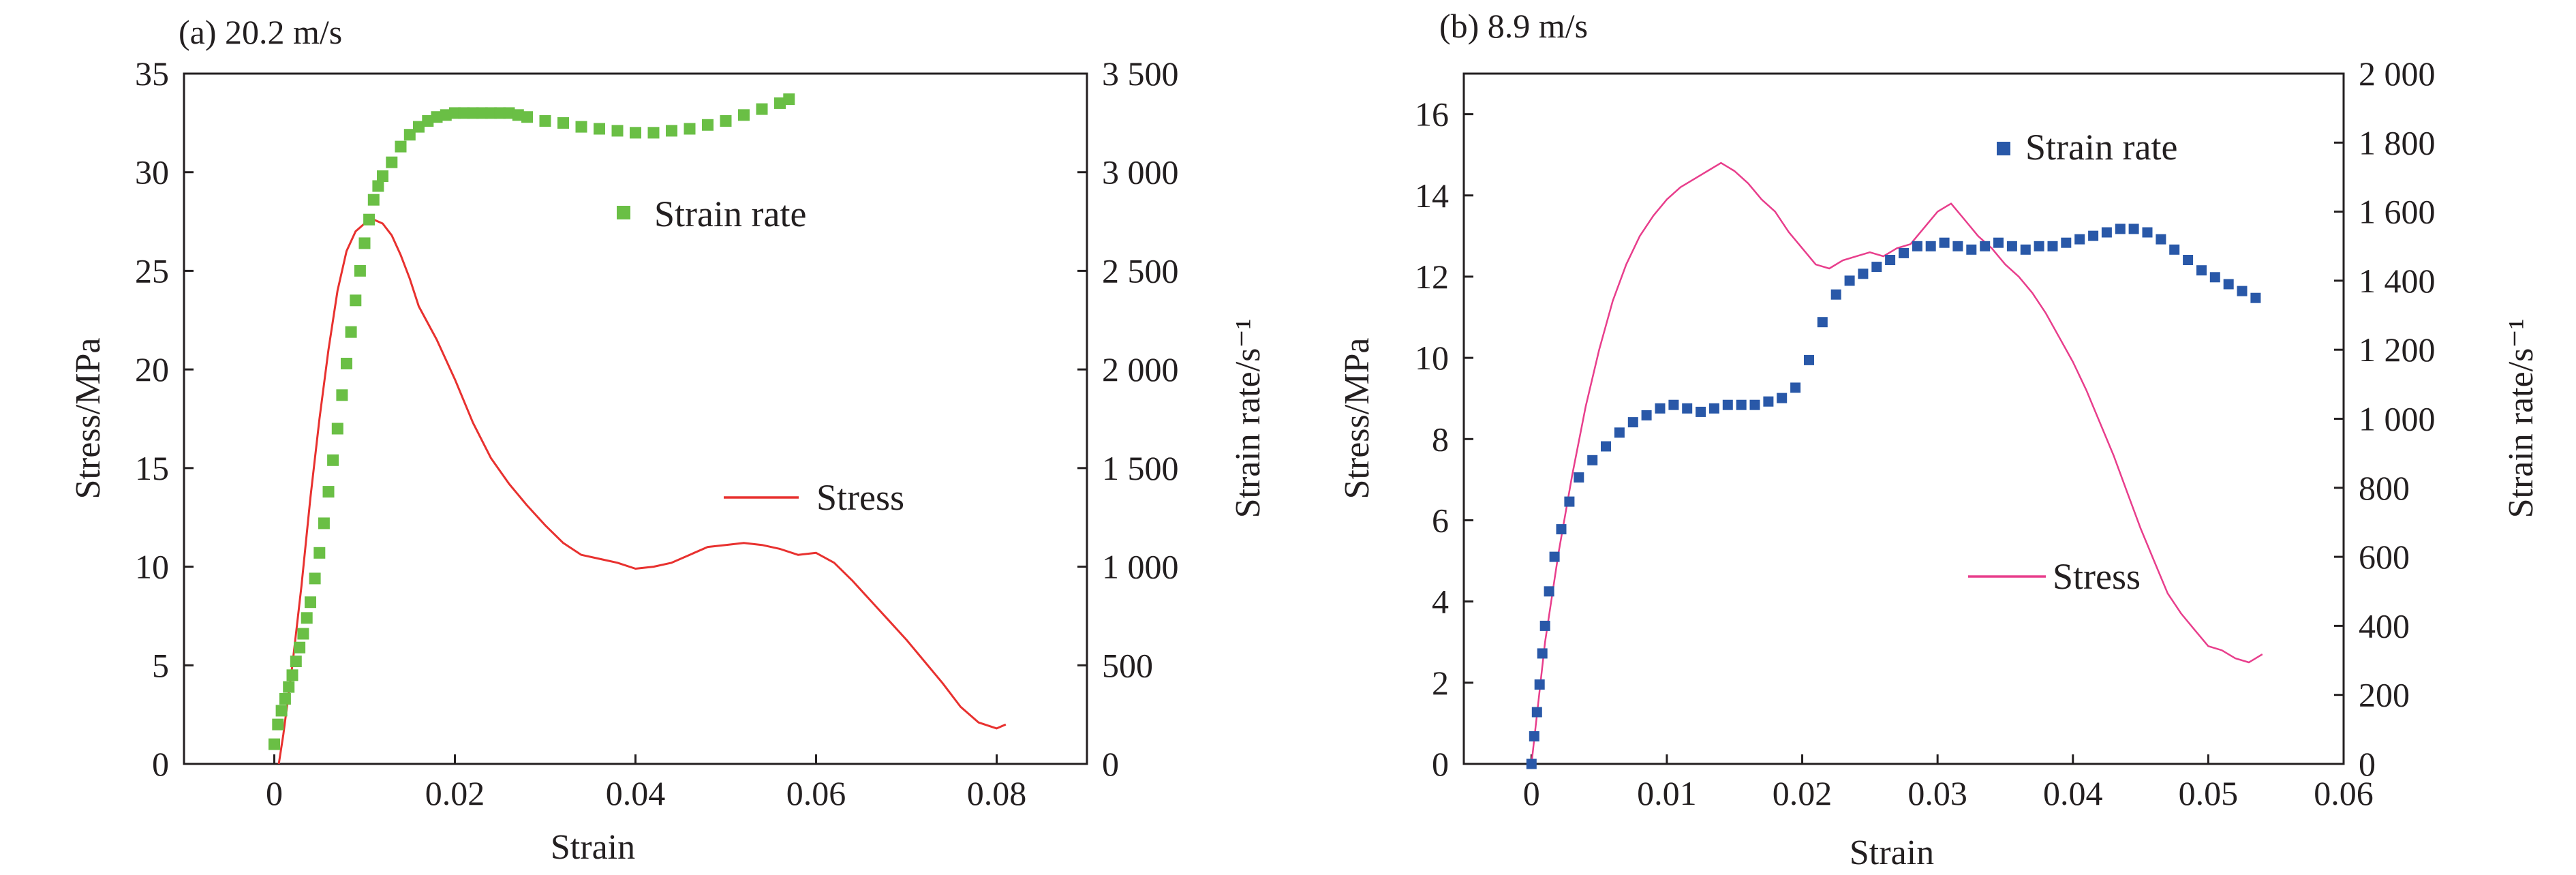 This screenshot has width=2576, height=875. I want to click on panel-b-y2-axis-title: Strain rate/s⁻¹, so click(2521, 419).